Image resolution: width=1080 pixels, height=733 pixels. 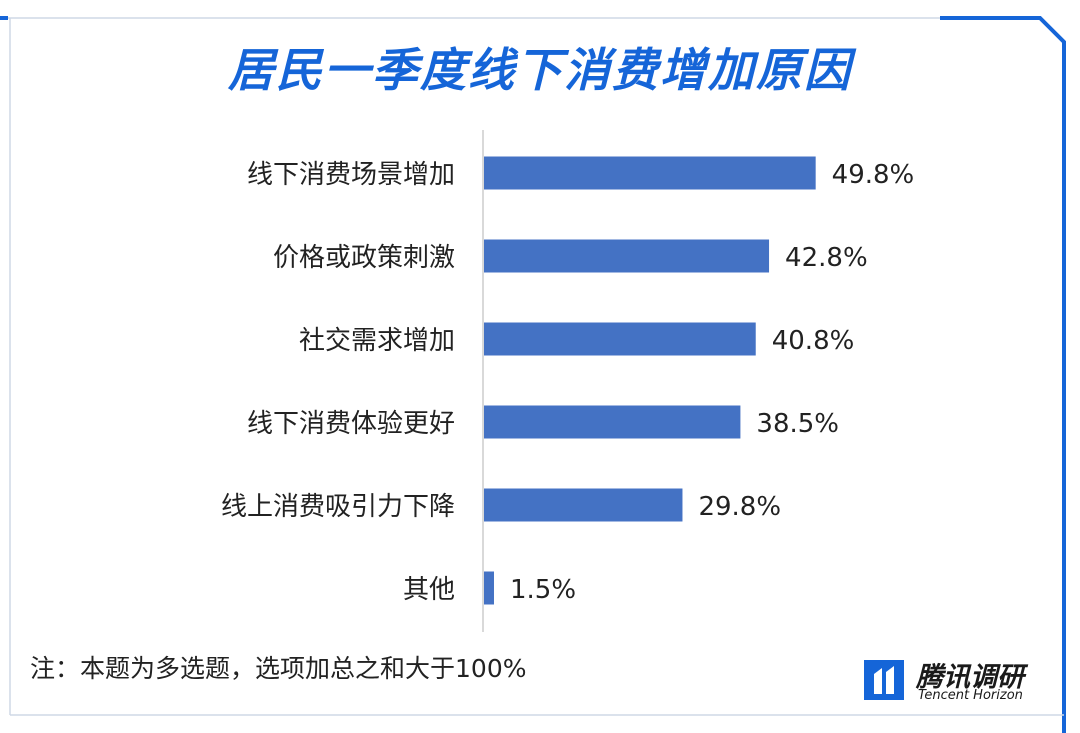 I want to click on value-label: 49.8%, so click(x=873, y=175).